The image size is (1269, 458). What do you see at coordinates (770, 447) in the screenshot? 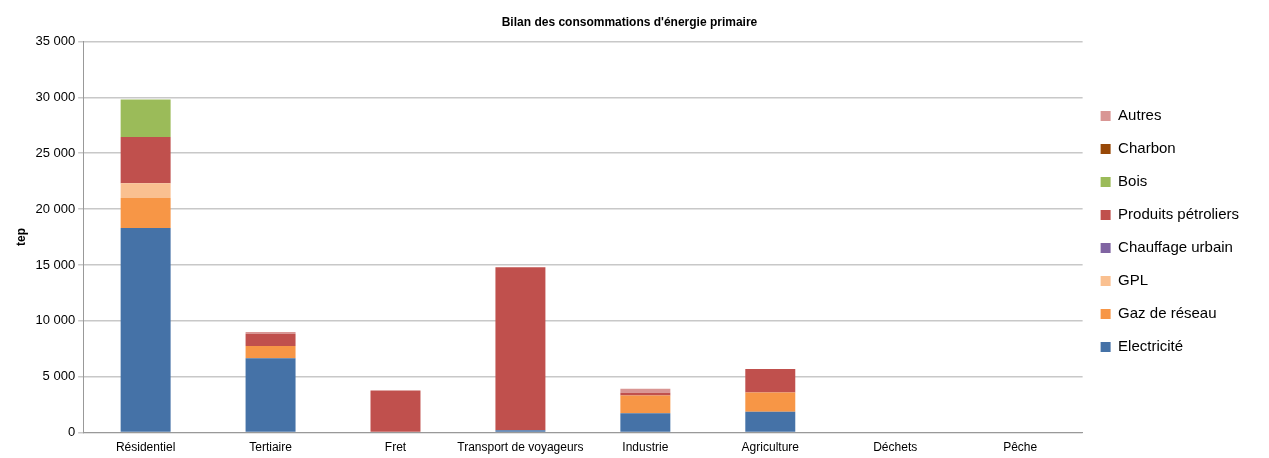
I see `x-tick-label: Agriculture` at bounding box center [770, 447].